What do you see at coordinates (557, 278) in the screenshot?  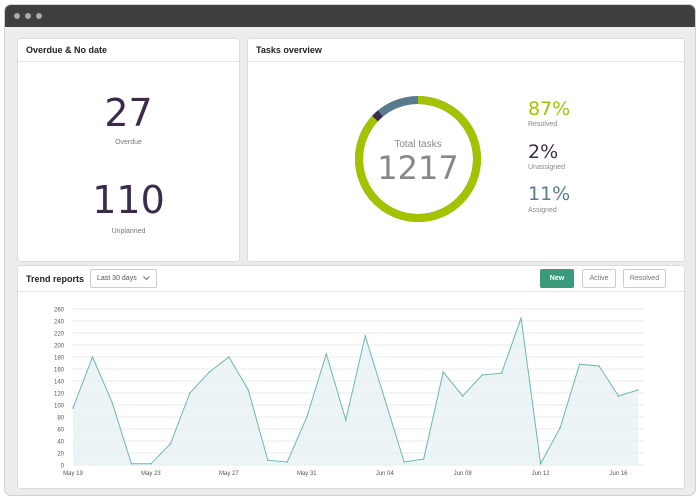 I see `new-filter-button: New` at bounding box center [557, 278].